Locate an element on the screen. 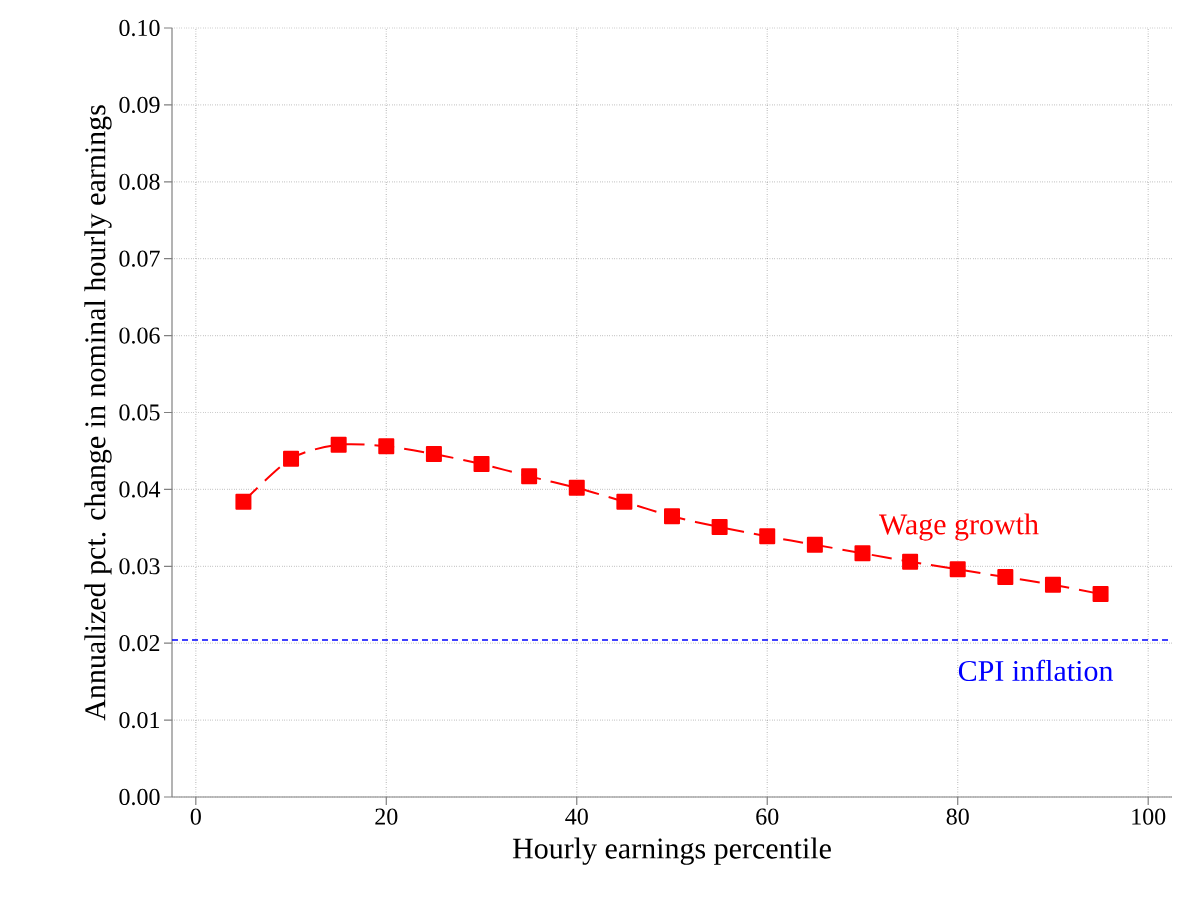 Image resolution: width=1182 pixels, height=915 pixels. y-tick-label: 0.03 is located at coordinates (139, 566).